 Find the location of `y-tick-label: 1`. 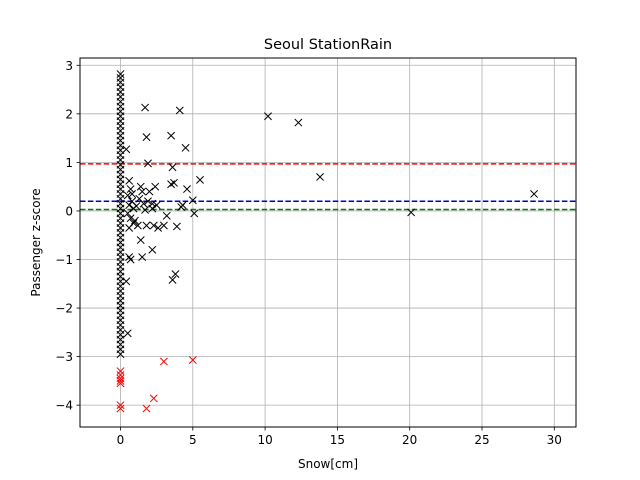

y-tick-label: 1 is located at coordinates (69, 163).